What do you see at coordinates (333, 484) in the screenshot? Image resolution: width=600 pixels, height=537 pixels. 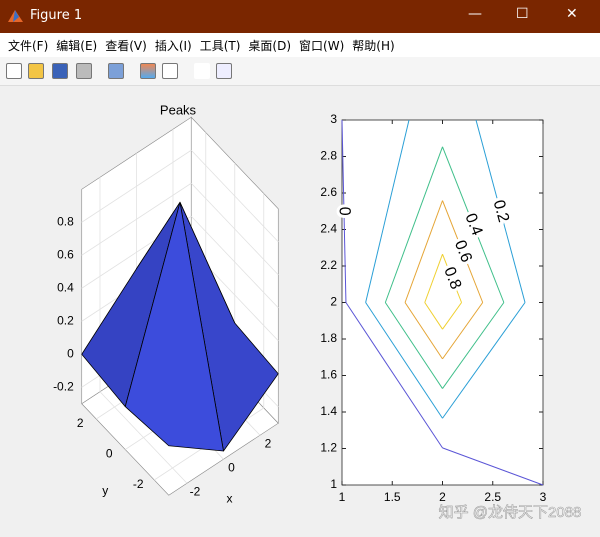 I see `y-tick-label: 1` at bounding box center [333, 484].